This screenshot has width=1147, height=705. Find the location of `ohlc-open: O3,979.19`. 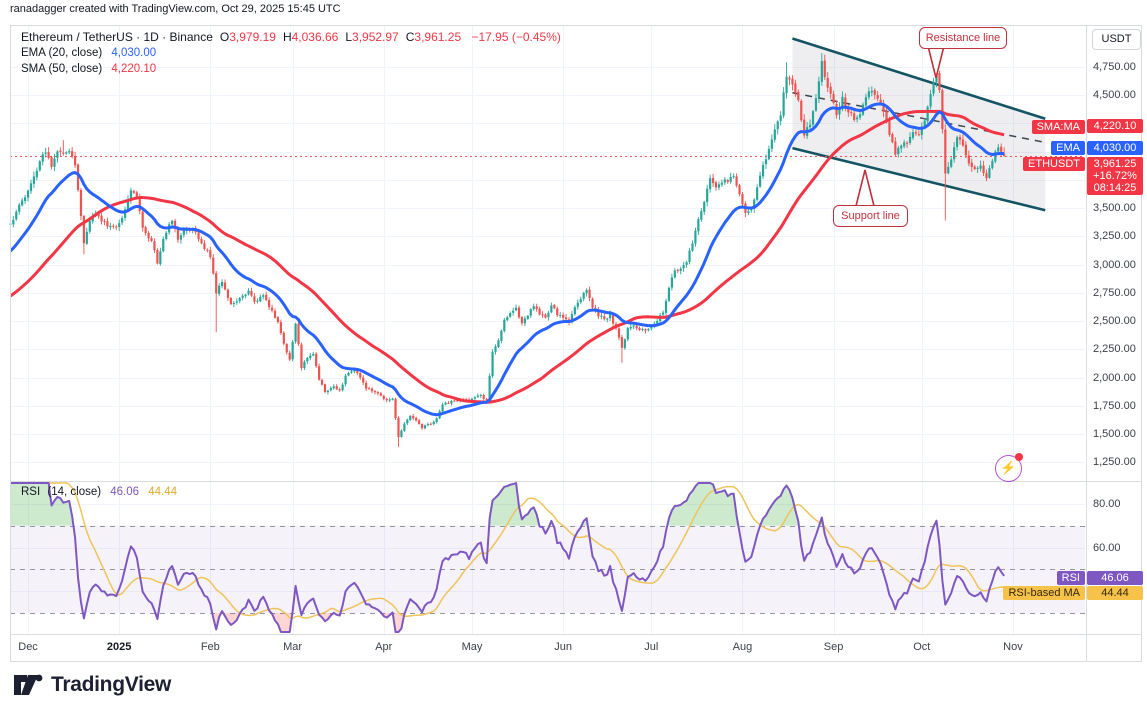

ohlc-open: O3,979.19 is located at coordinates (247, 37).